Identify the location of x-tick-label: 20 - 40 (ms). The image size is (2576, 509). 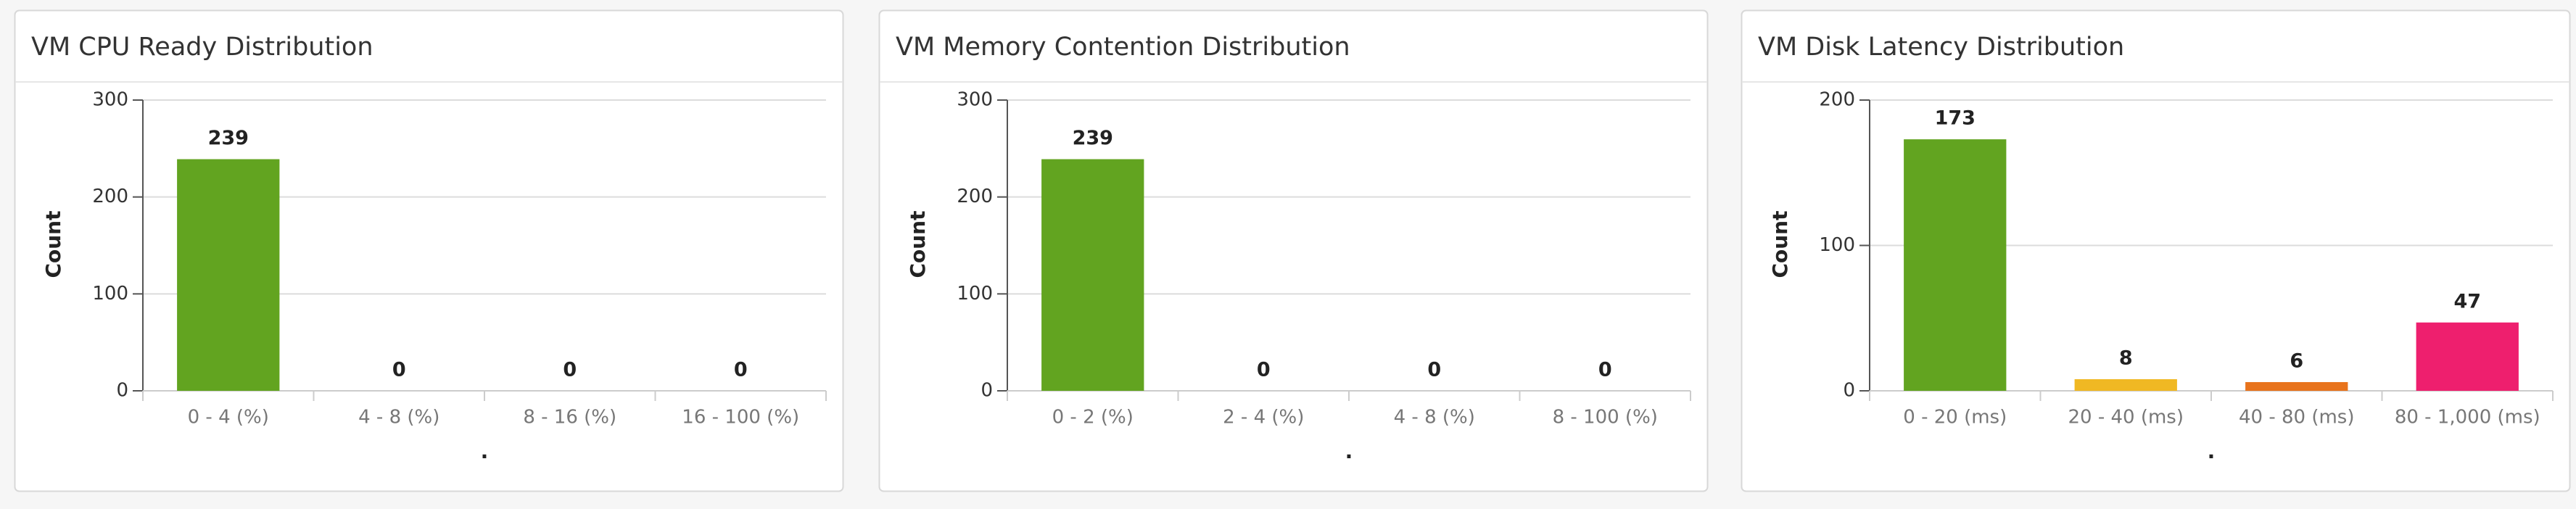
(2126, 418).